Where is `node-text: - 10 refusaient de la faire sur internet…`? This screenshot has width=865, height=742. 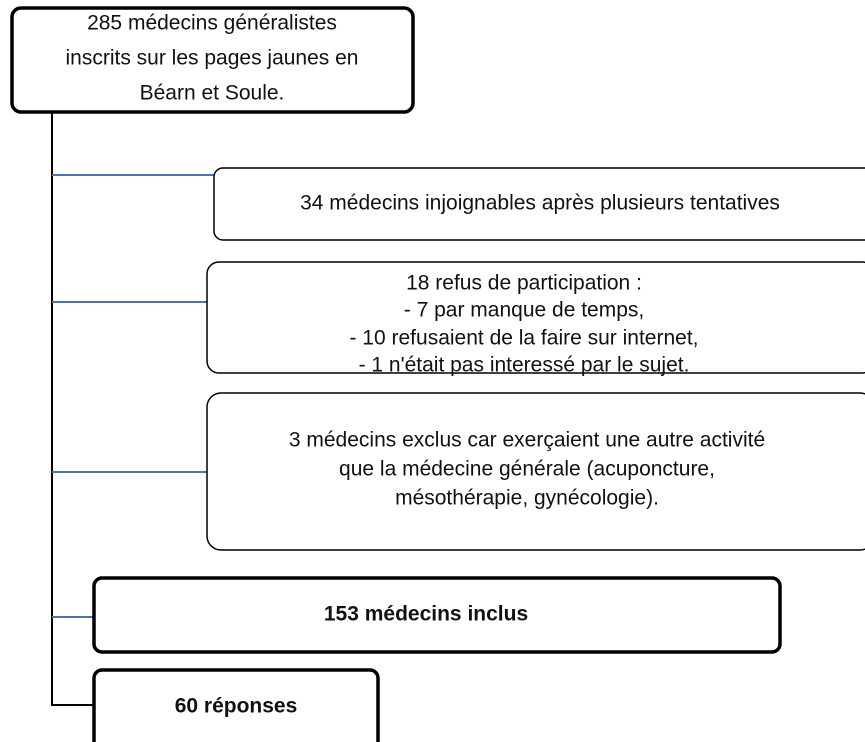 node-text: - 10 refusaient de la faire sur internet… is located at coordinates (523, 338).